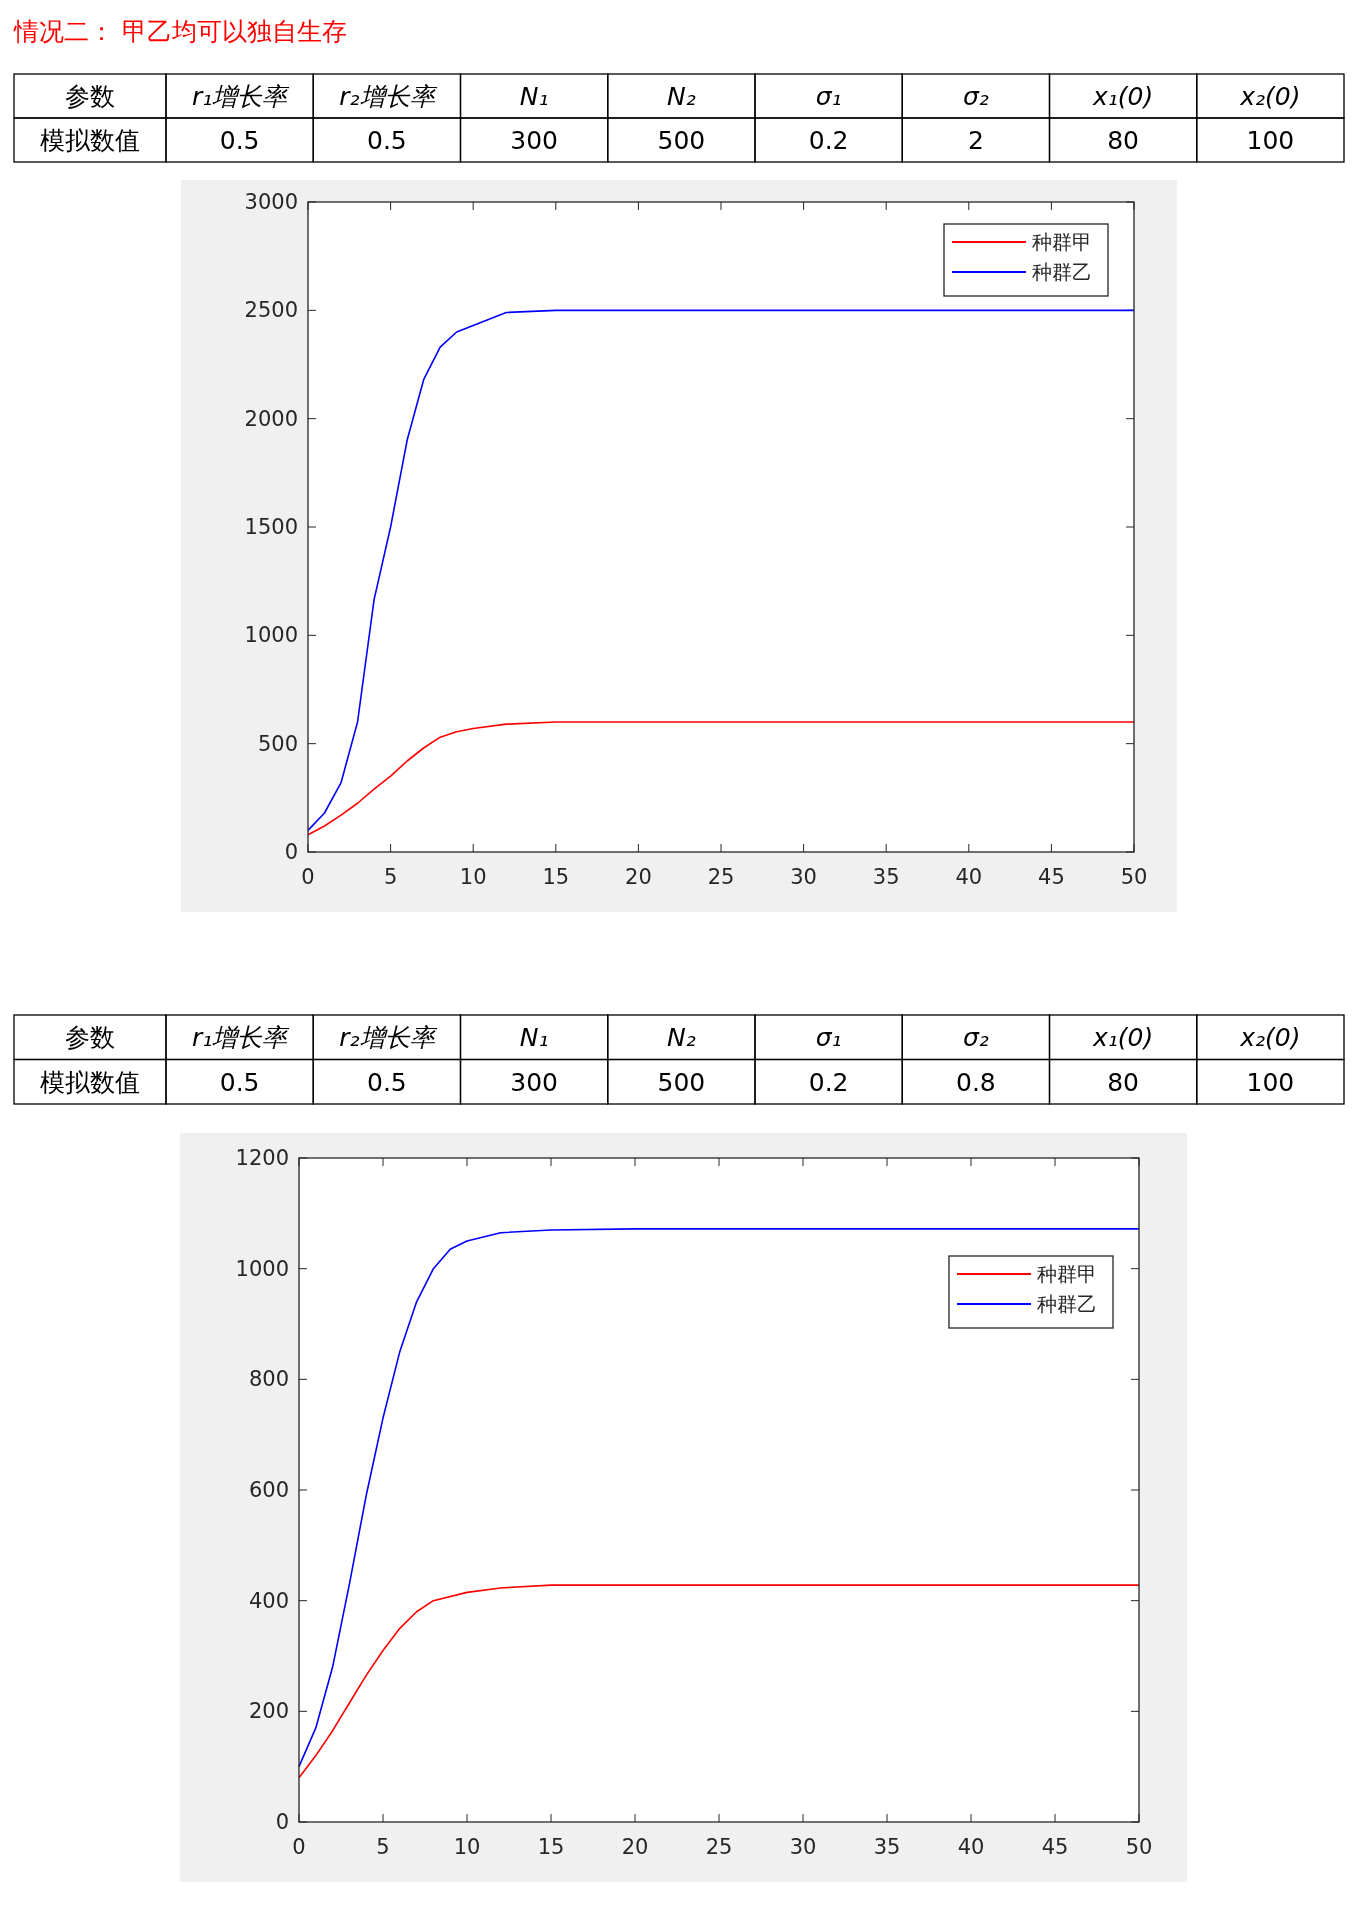 This screenshot has height=1918, width=1354. What do you see at coordinates (268, 1600) in the screenshot?
I see `y-tick-label: 400` at bounding box center [268, 1600].